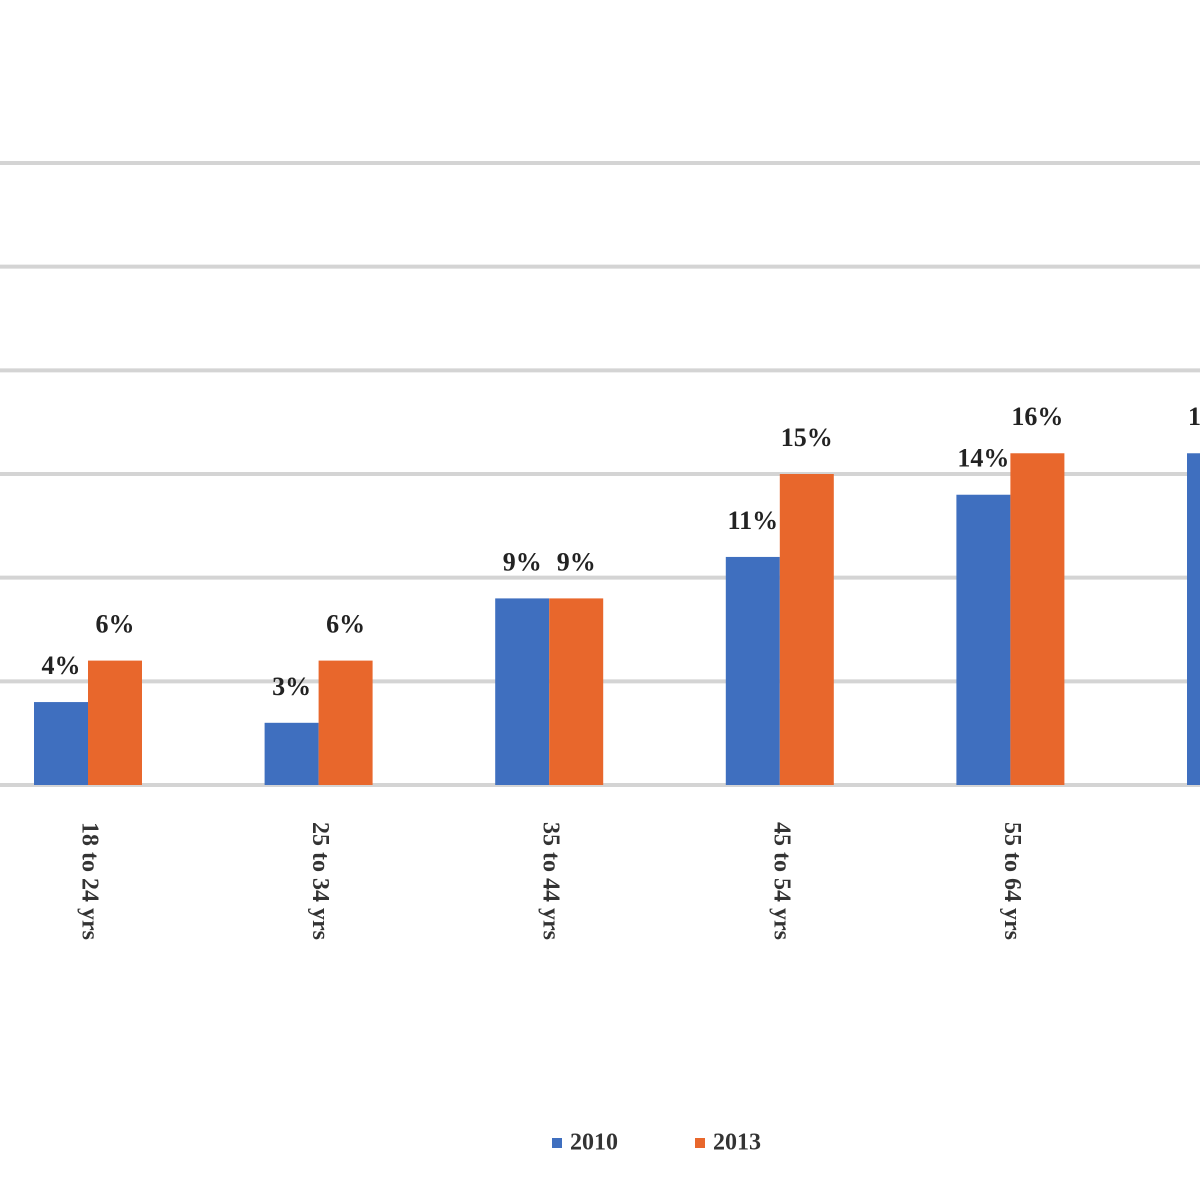  Describe the element at coordinates (89, 881) in the screenshot. I see `x-tick-label: 18 to 24 yrs` at that location.